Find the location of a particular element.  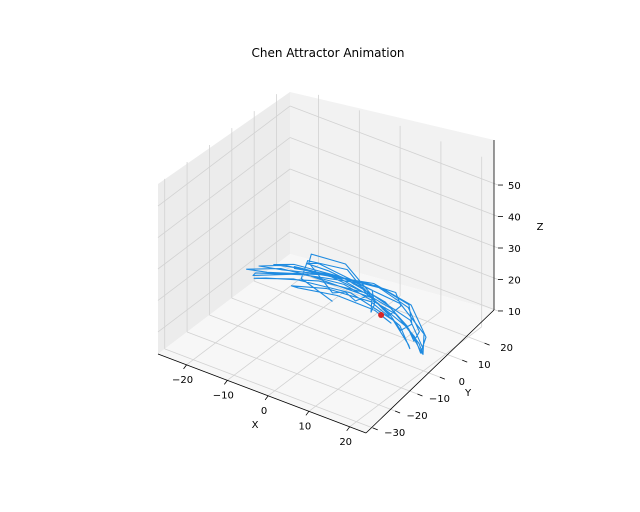

pane-back is located at coordinates (392, 201).